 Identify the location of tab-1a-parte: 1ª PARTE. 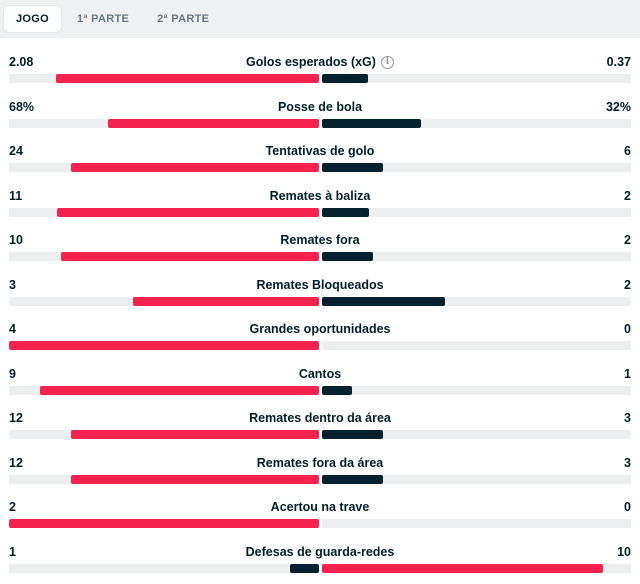
(103, 19).